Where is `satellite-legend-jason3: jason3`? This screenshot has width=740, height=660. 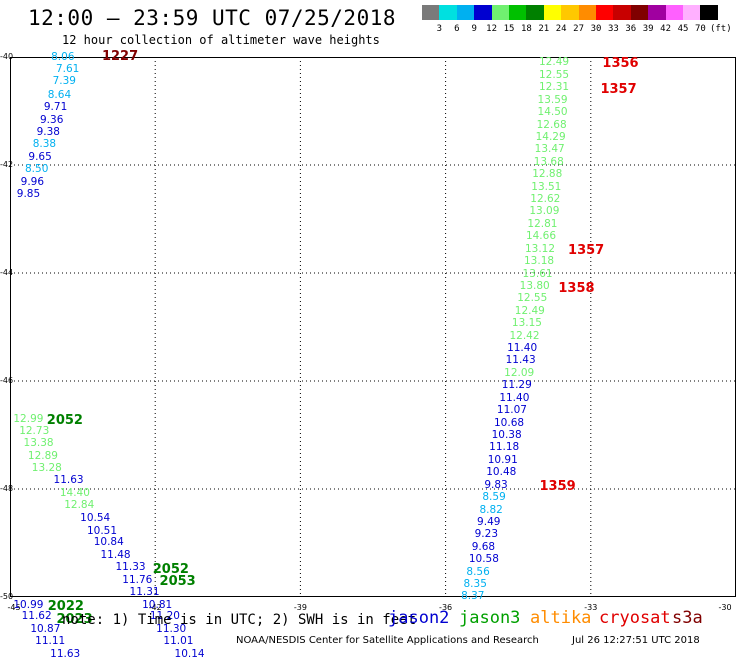
satellite-legend-jason3: jason3 is located at coordinates (490, 618).